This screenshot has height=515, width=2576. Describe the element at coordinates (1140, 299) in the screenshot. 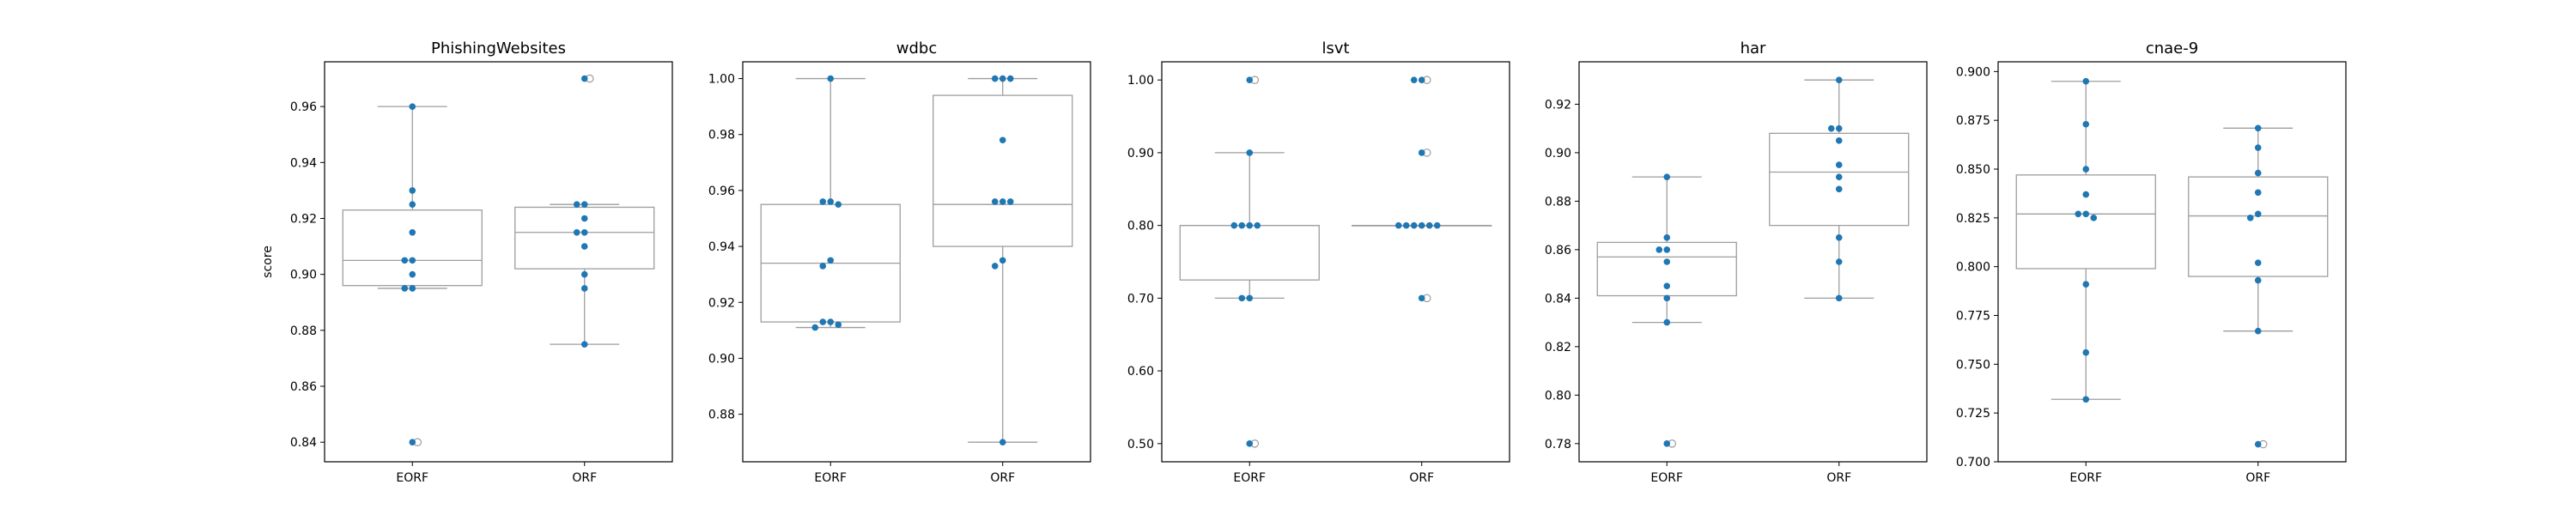

I see `y-tick-label: 0.70` at that location.